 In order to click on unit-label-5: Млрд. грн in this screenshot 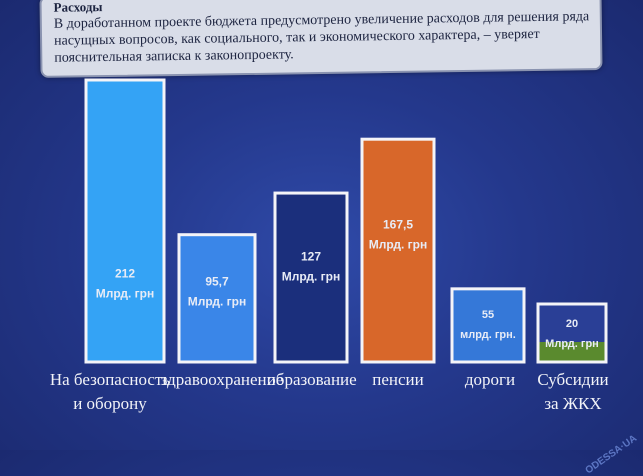, I will do `click(572, 344)`.